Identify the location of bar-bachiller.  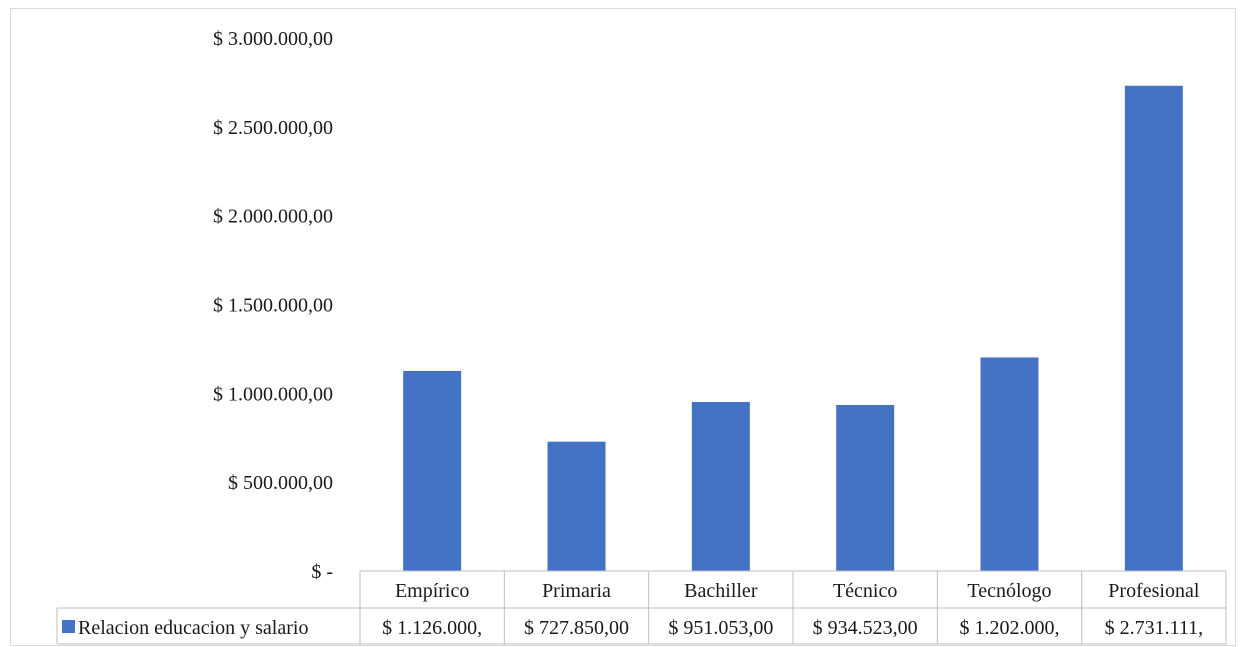
(720, 486).